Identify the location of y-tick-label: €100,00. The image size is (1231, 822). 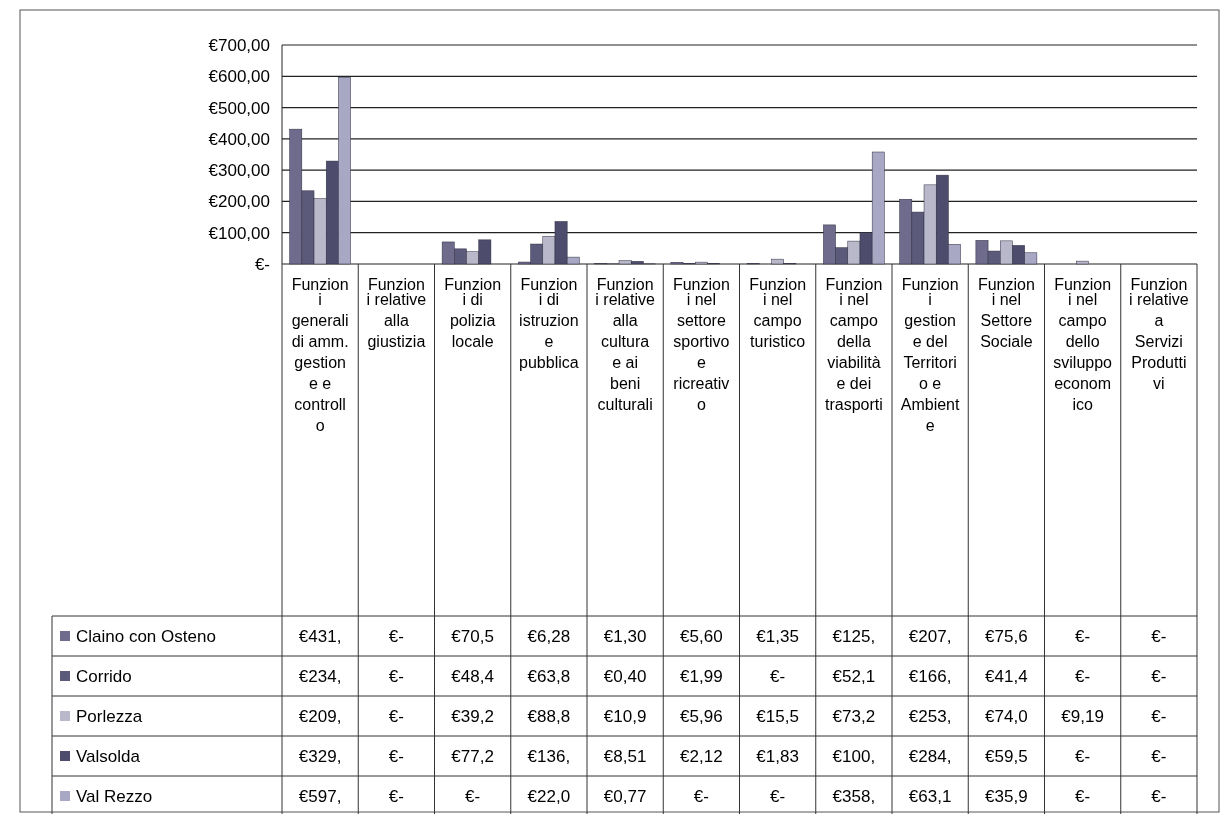
(239, 233).